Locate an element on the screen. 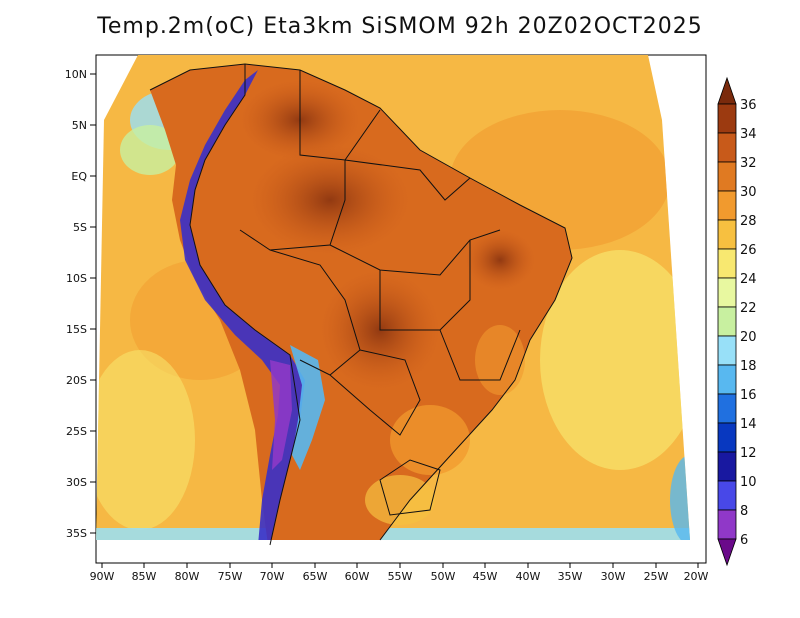 The image size is (800, 618). lon-label: 90W is located at coordinates (102, 576).